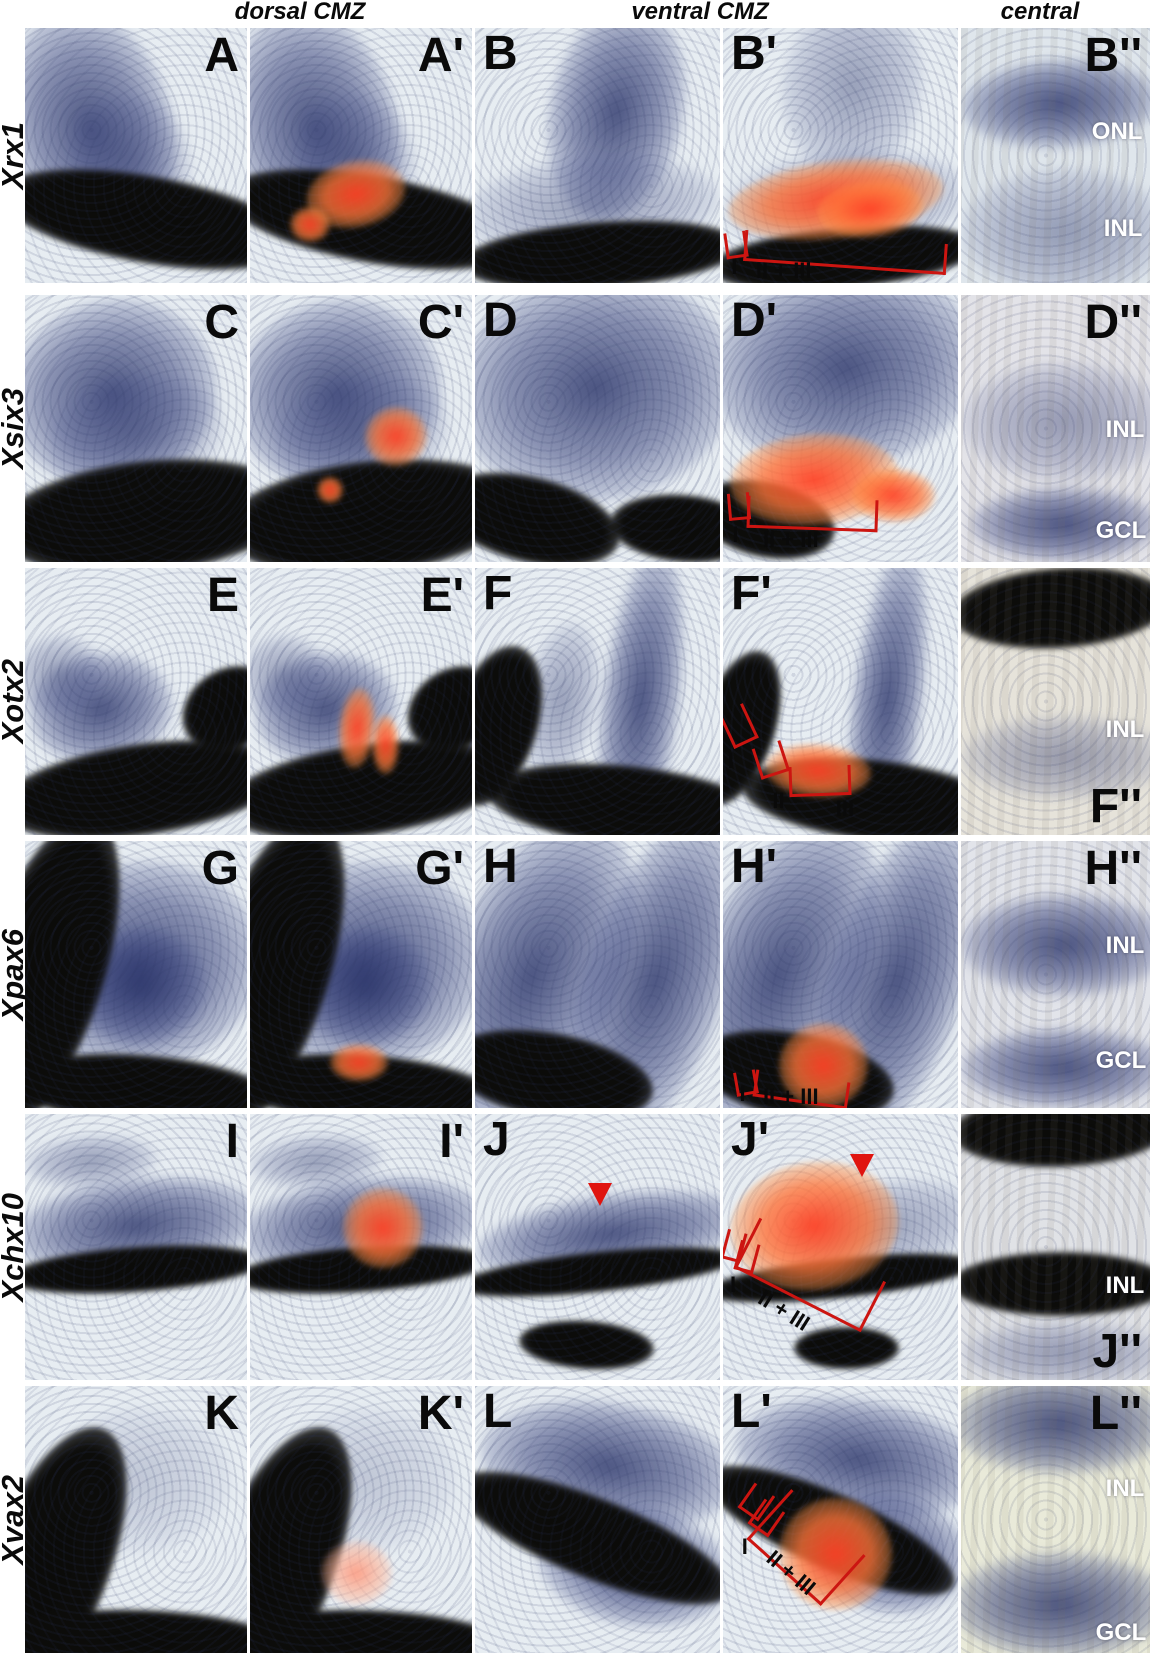 The height and width of the screenshot is (1653, 1150). What do you see at coordinates (222, 595) in the screenshot?
I see `panel-letter: E` at bounding box center [222, 595].